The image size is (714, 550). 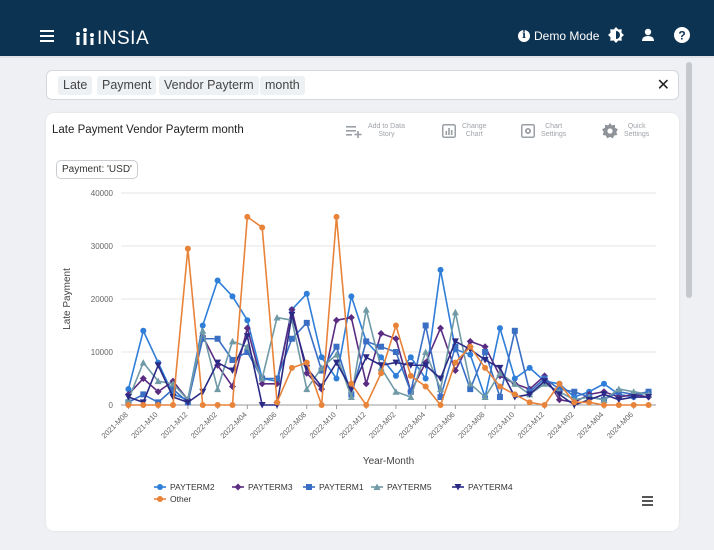 I want to click on x-tick-label: 2024-M06, so click(x=620, y=425).